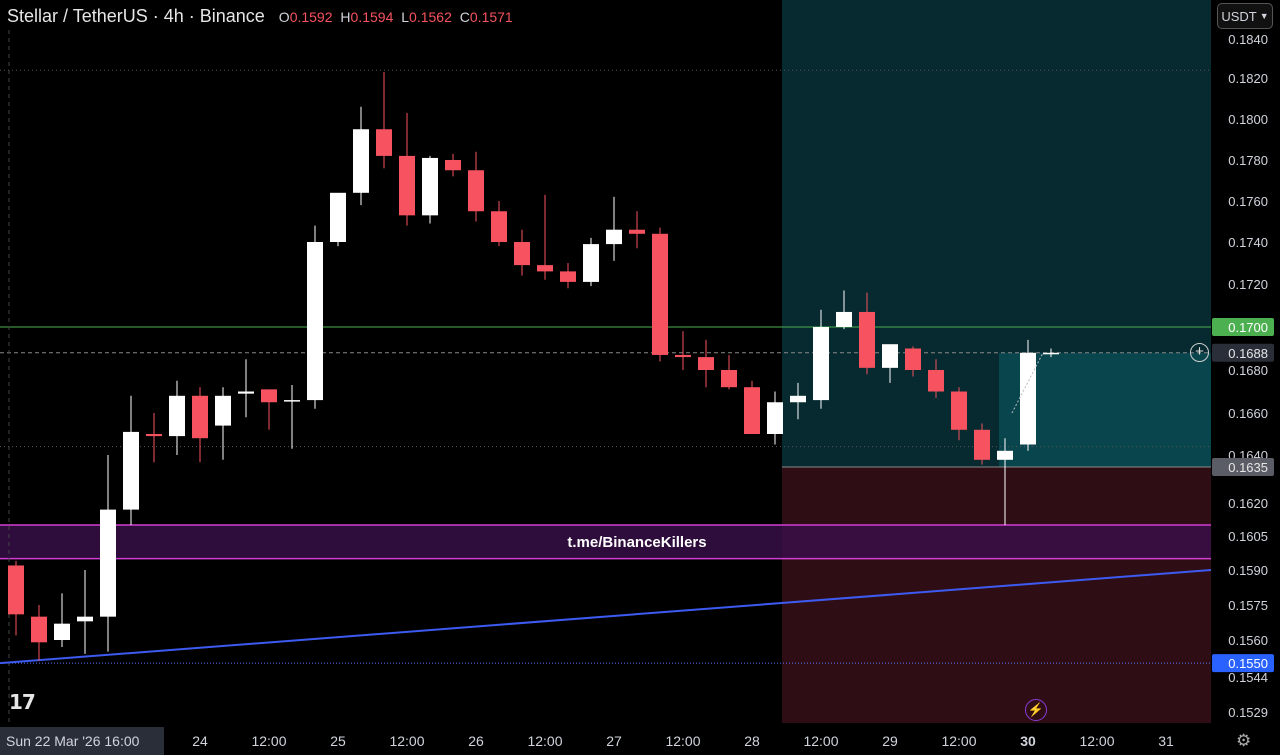 The height and width of the screenshot is (755, 1280). What do you see at coordinates (1248, 370) in the screenshot?
I see `y-tick-label: 0.1680` at bounding box center [1248, 370].